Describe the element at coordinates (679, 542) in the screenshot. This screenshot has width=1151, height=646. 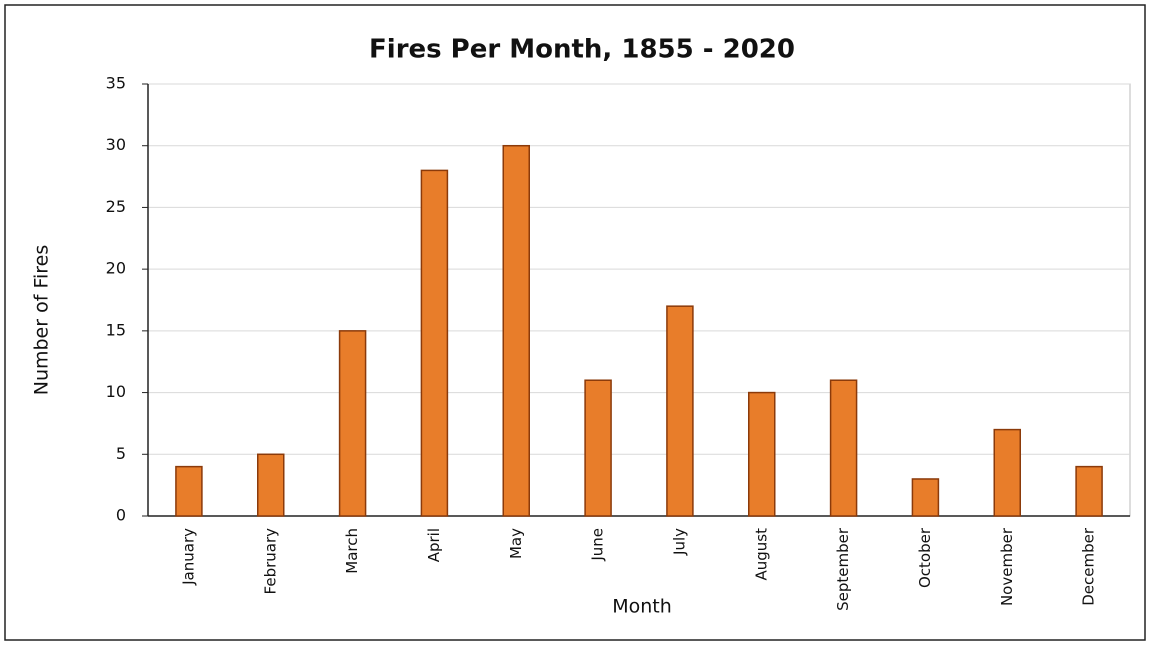
I see `x-tick-label: July` at that location.